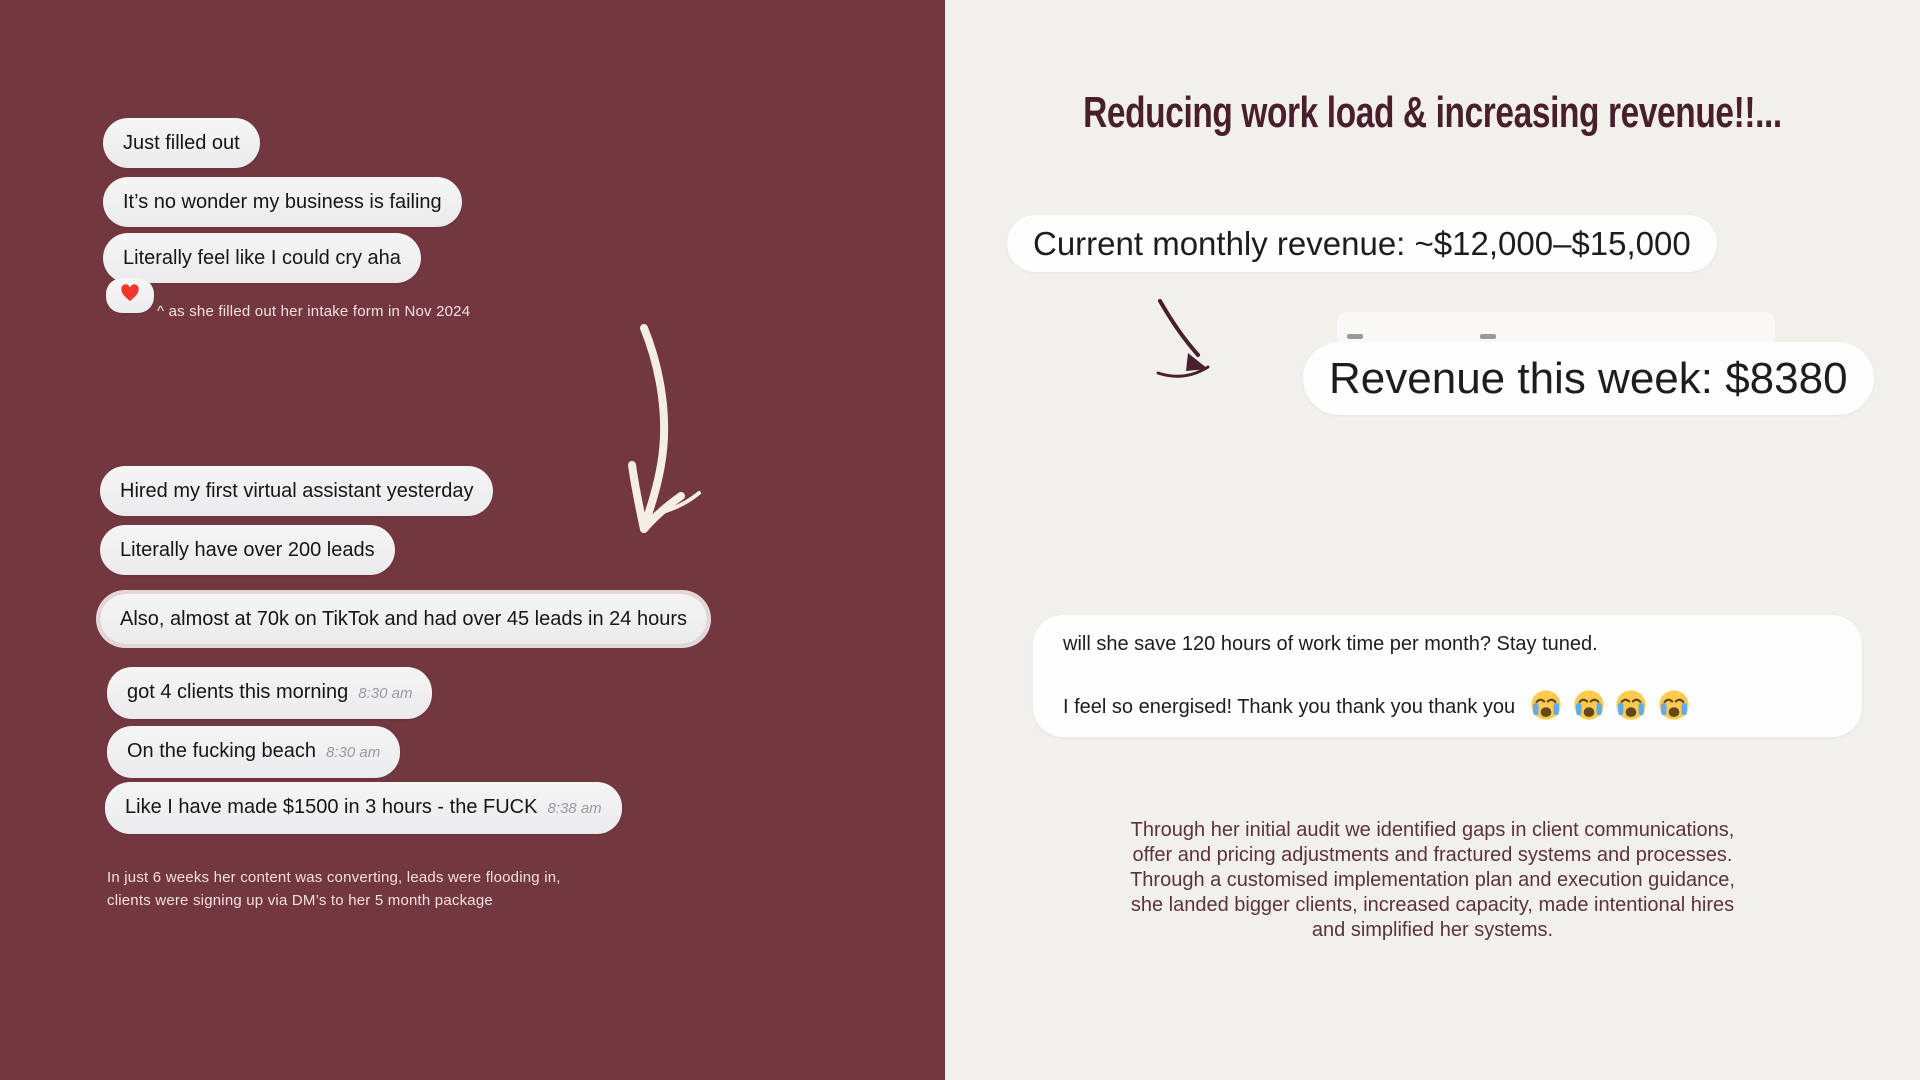 Image resolution: width=1920 pixels, height=1080 pixels. I want to click on white-hand-drawn-arrow, so click(664, 428).